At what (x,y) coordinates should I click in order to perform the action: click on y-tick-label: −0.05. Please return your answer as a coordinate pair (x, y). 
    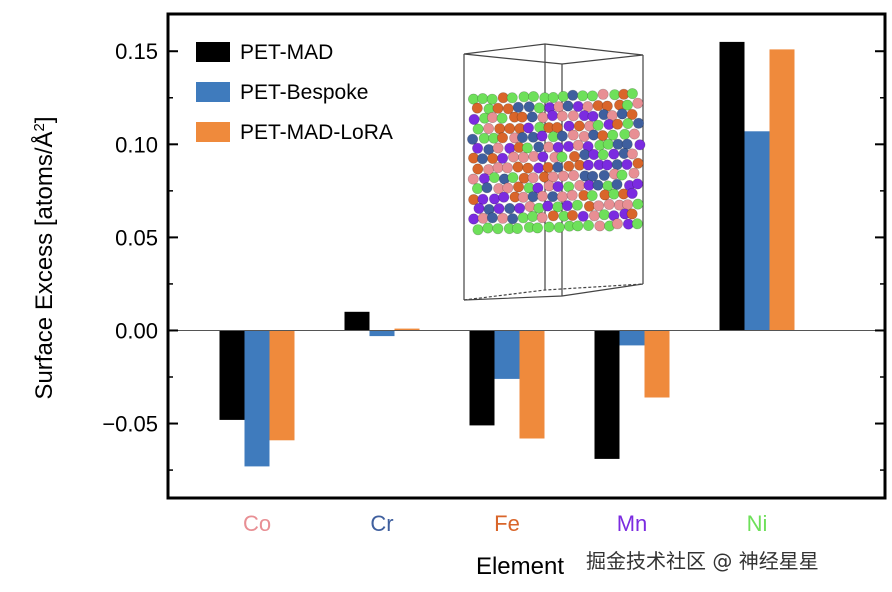
    Looking at the image, I should click on (130, 424).